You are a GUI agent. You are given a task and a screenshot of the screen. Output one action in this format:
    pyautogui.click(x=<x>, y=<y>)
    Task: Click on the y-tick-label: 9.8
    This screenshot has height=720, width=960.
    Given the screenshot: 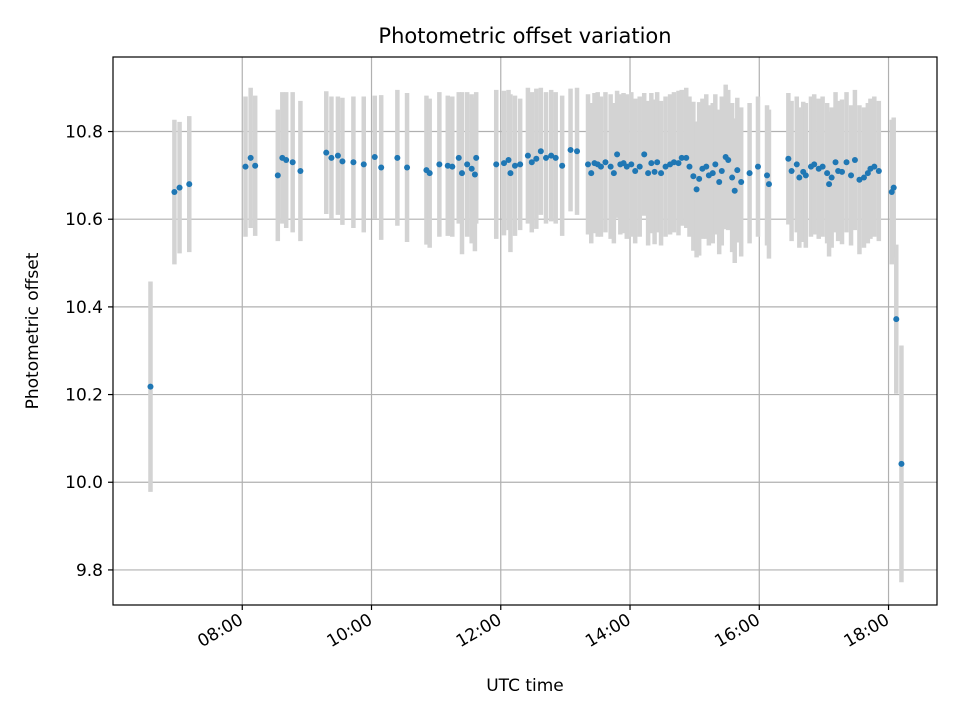 What is the action you would take?
    pyautogui.click(x=89, y=571)
    